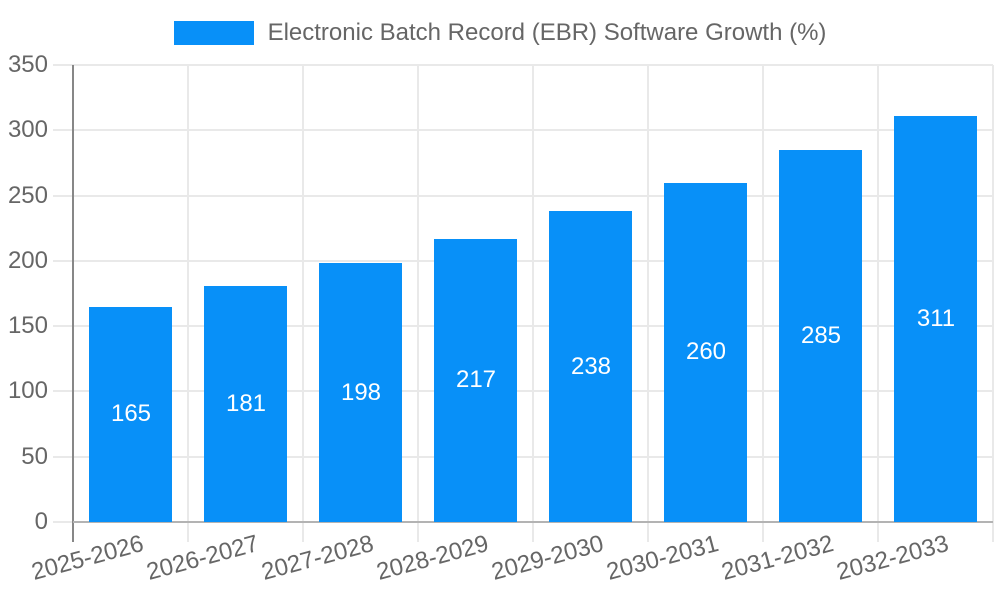 The width and height of the screenshot is (1000, 600). I want to click on bar-value-label: 260, so click(706, 351).